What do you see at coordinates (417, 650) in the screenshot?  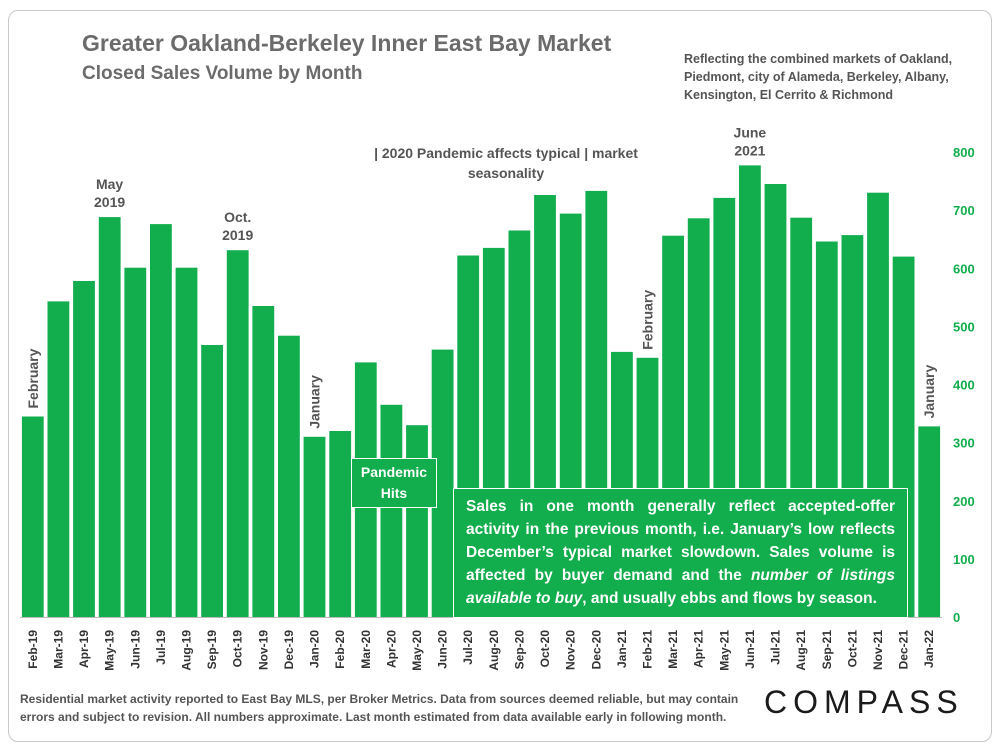 I see `x-tick-May-20: May-20` at bounding box center [417, 650].